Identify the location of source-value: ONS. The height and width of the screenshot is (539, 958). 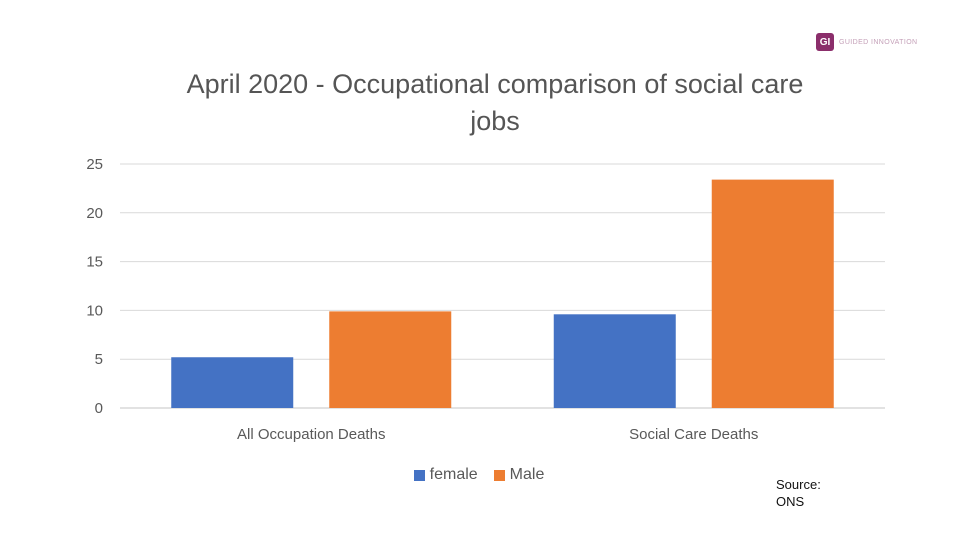
(790, 501).